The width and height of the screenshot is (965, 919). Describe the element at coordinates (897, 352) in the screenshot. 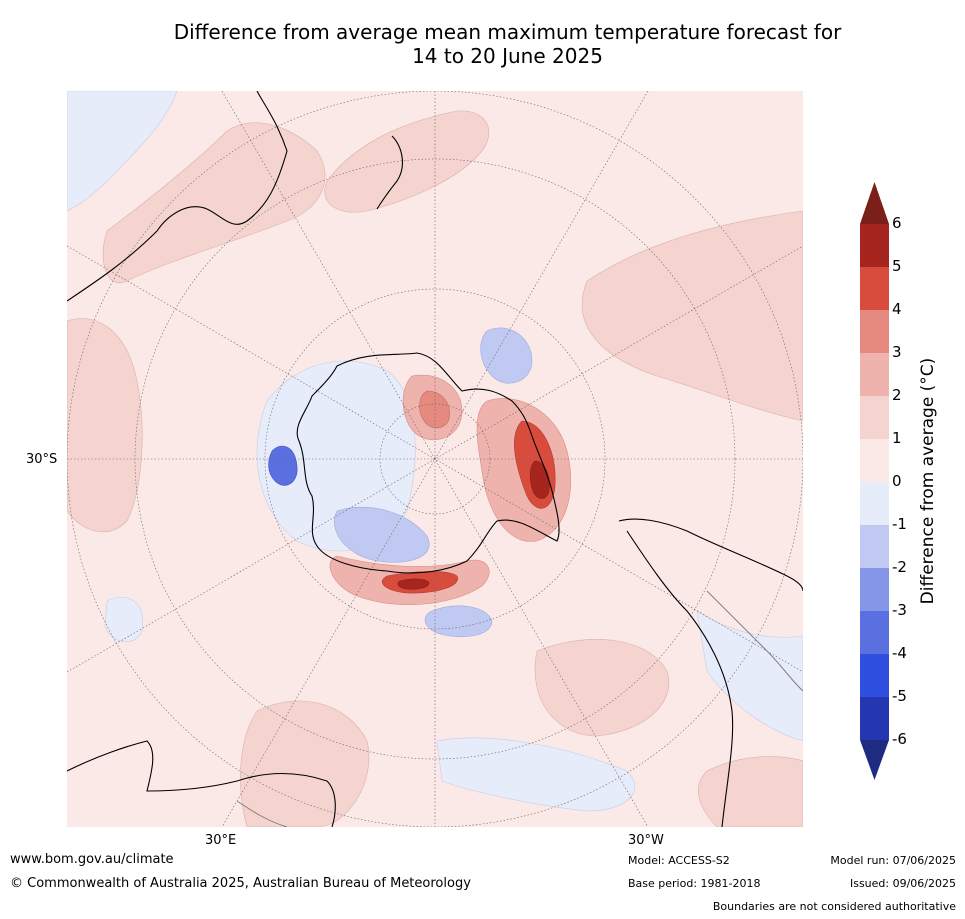

I see `colorbar-tick-label: 3` at that location.